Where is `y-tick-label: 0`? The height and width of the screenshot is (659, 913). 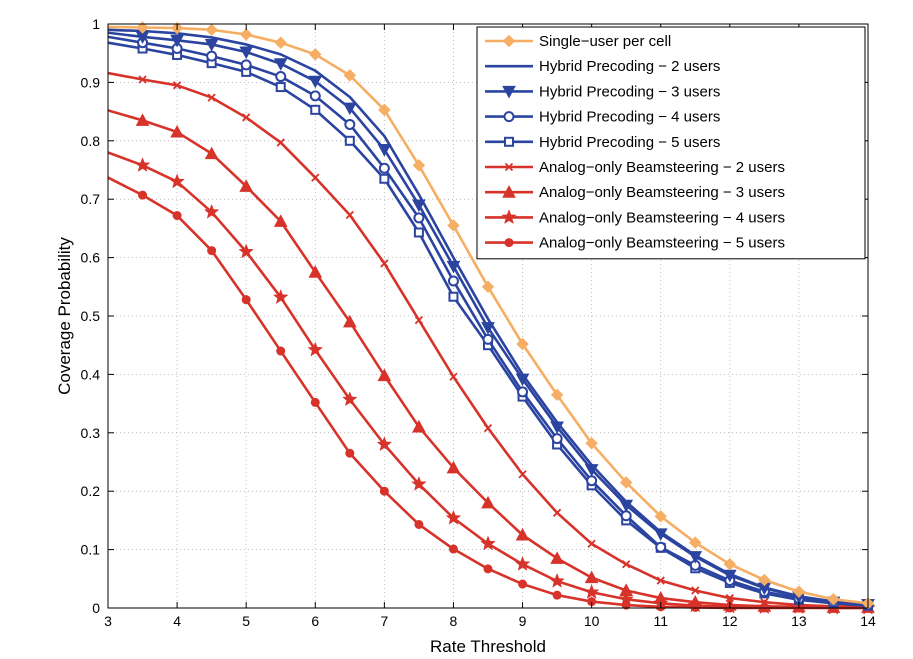
y-tick-label: 0 is located at coordinates (96, 608).